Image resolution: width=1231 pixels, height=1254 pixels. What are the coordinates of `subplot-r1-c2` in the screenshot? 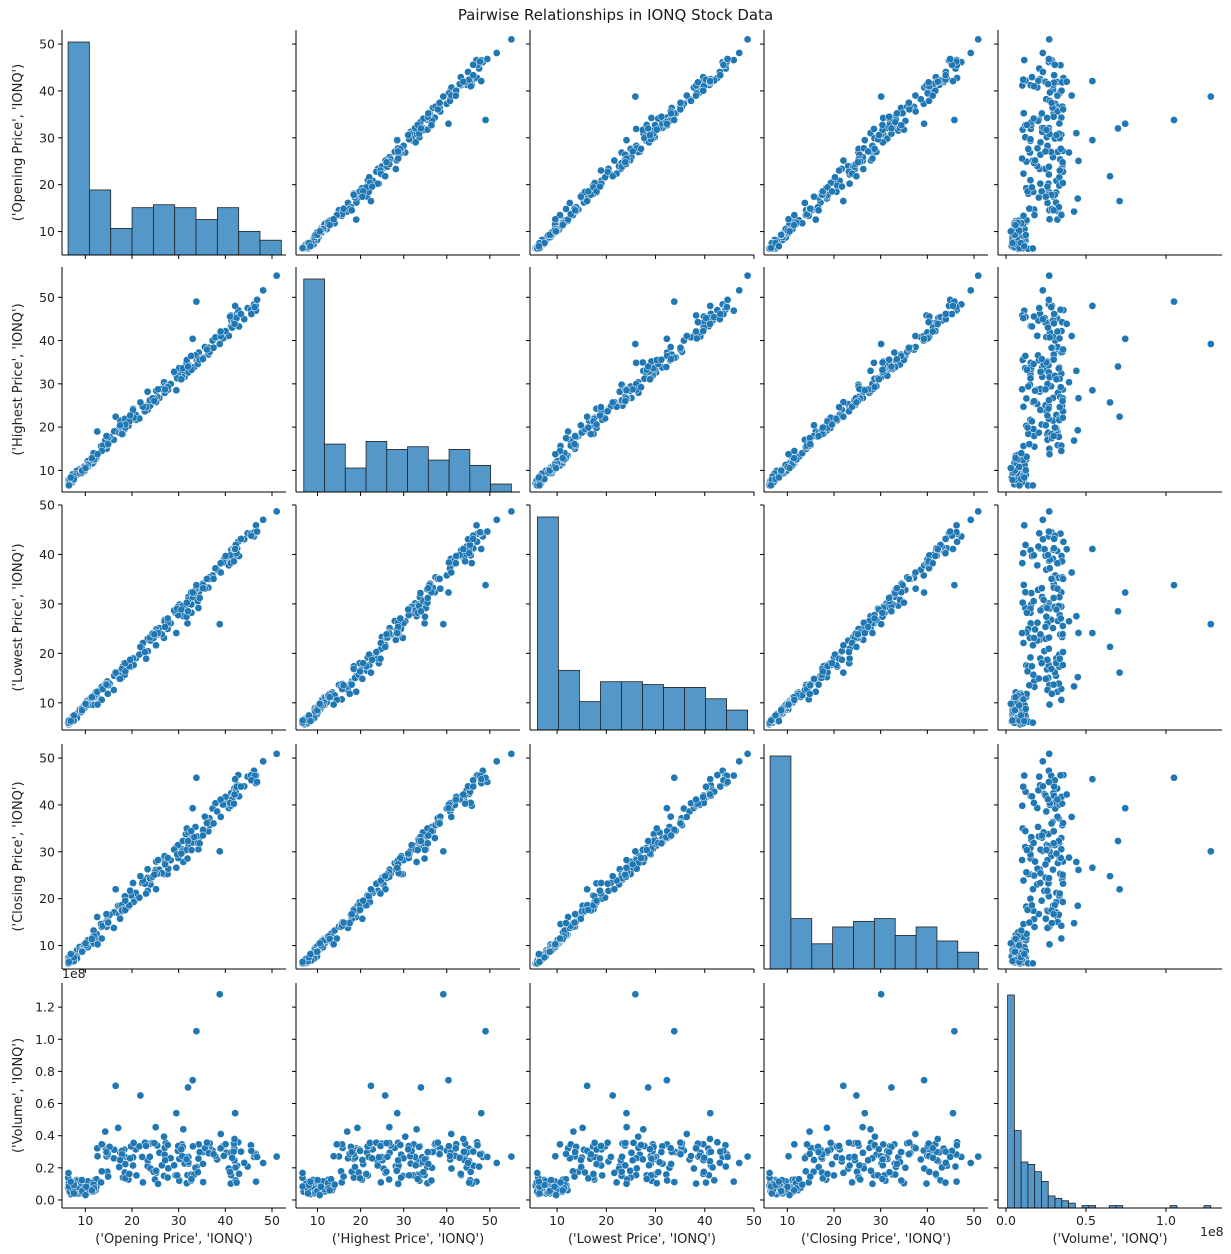 It's located at (640, 381).